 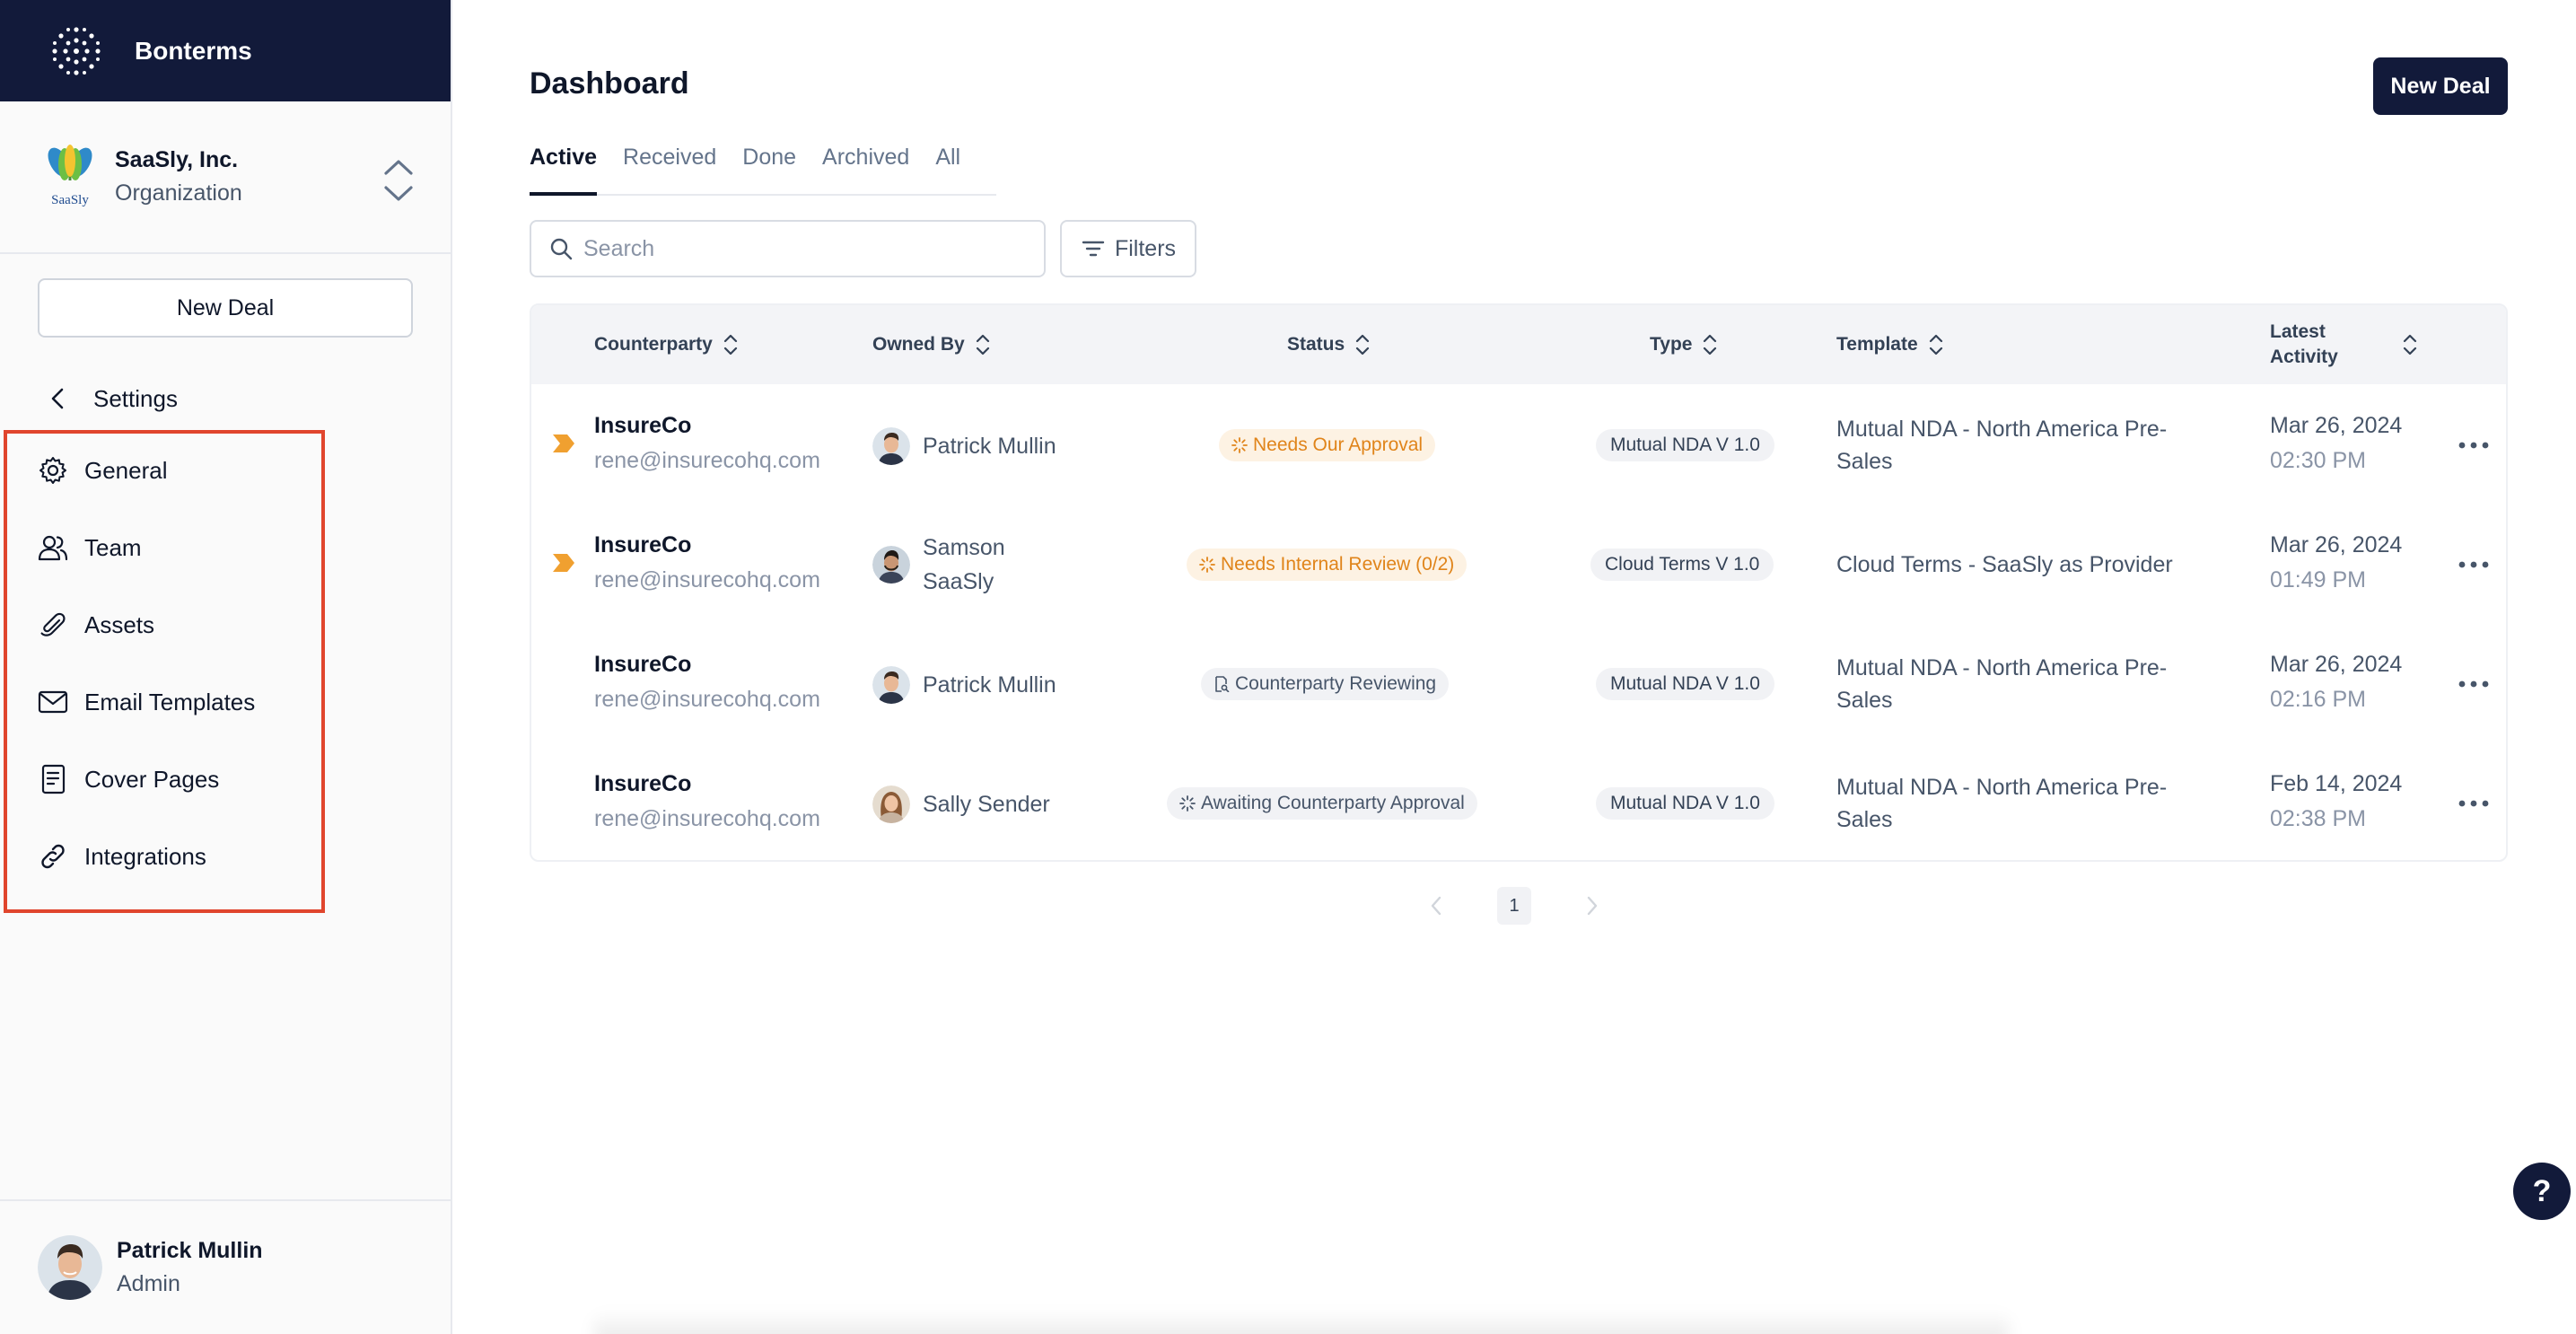 I want to click on activity-time: 02:30 PM, so click(x=2318, y=460).